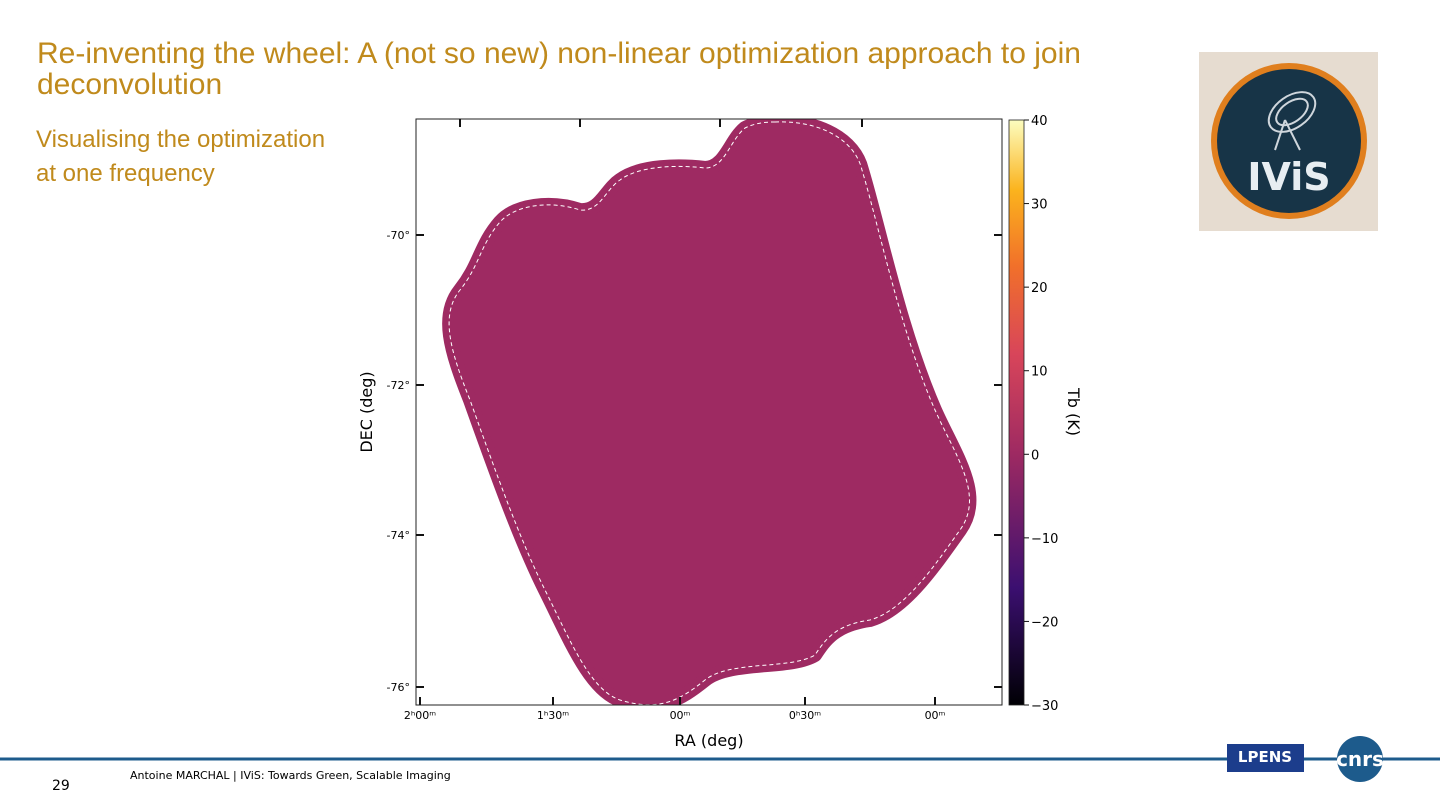 The width and height of the screenshot is (1440, 810). Describe the element at coordinates (366, 411) in the screenshot. I see `y-axis-label: DEC (deg)` at that location.